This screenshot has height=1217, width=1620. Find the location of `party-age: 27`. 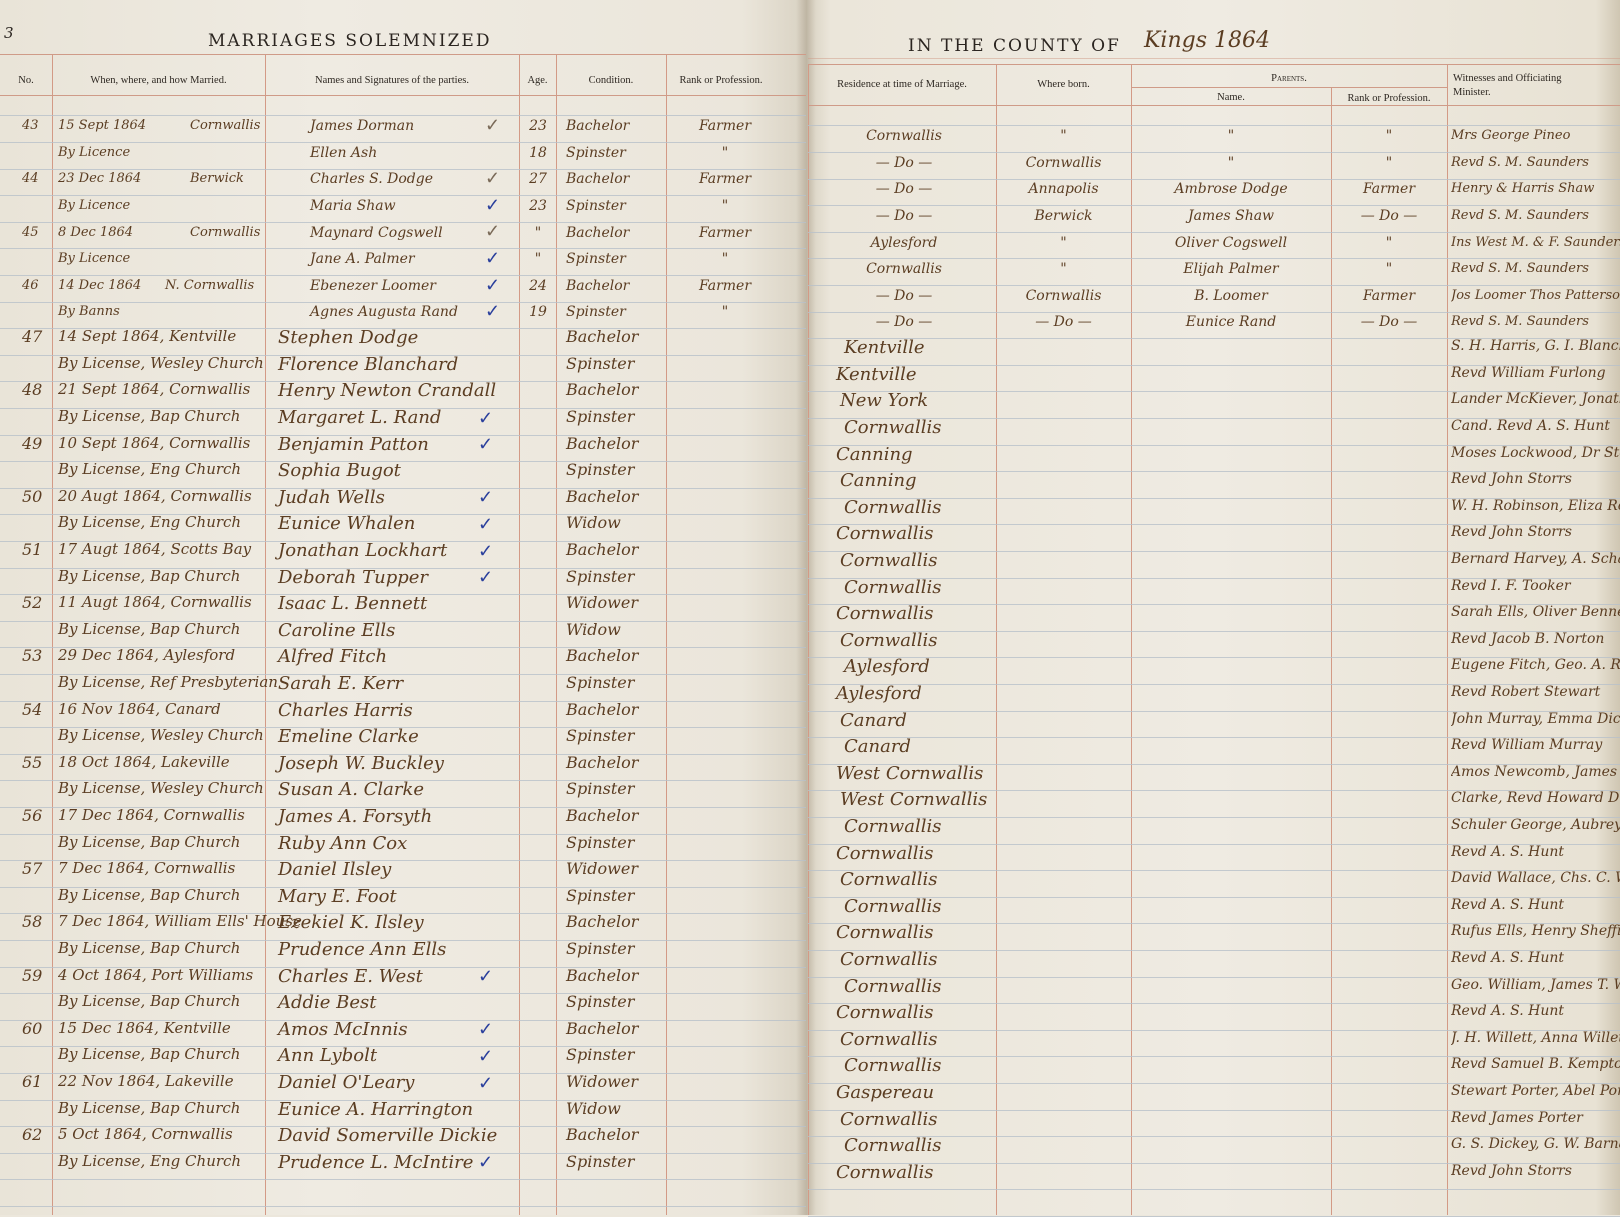

party-age: 27 is located at coordinates (538, 179).